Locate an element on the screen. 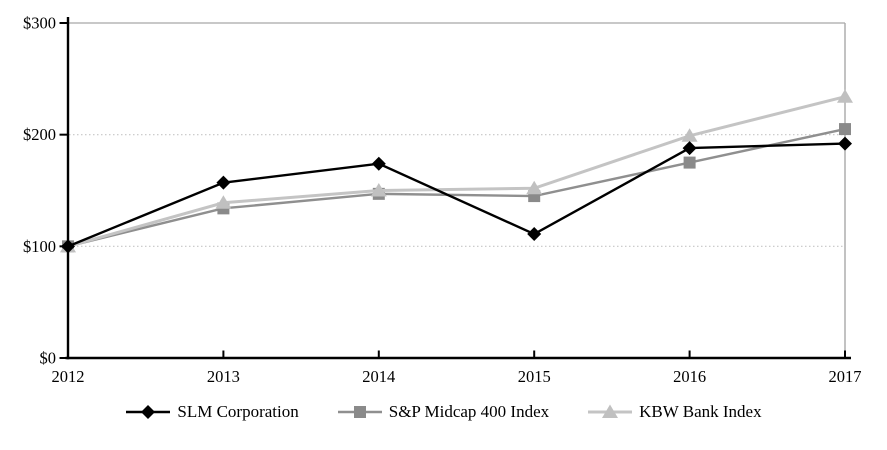 This screenshot has height=450, width=887. x-axis-label-2014: 2014 is located at coordinates (378, 376).